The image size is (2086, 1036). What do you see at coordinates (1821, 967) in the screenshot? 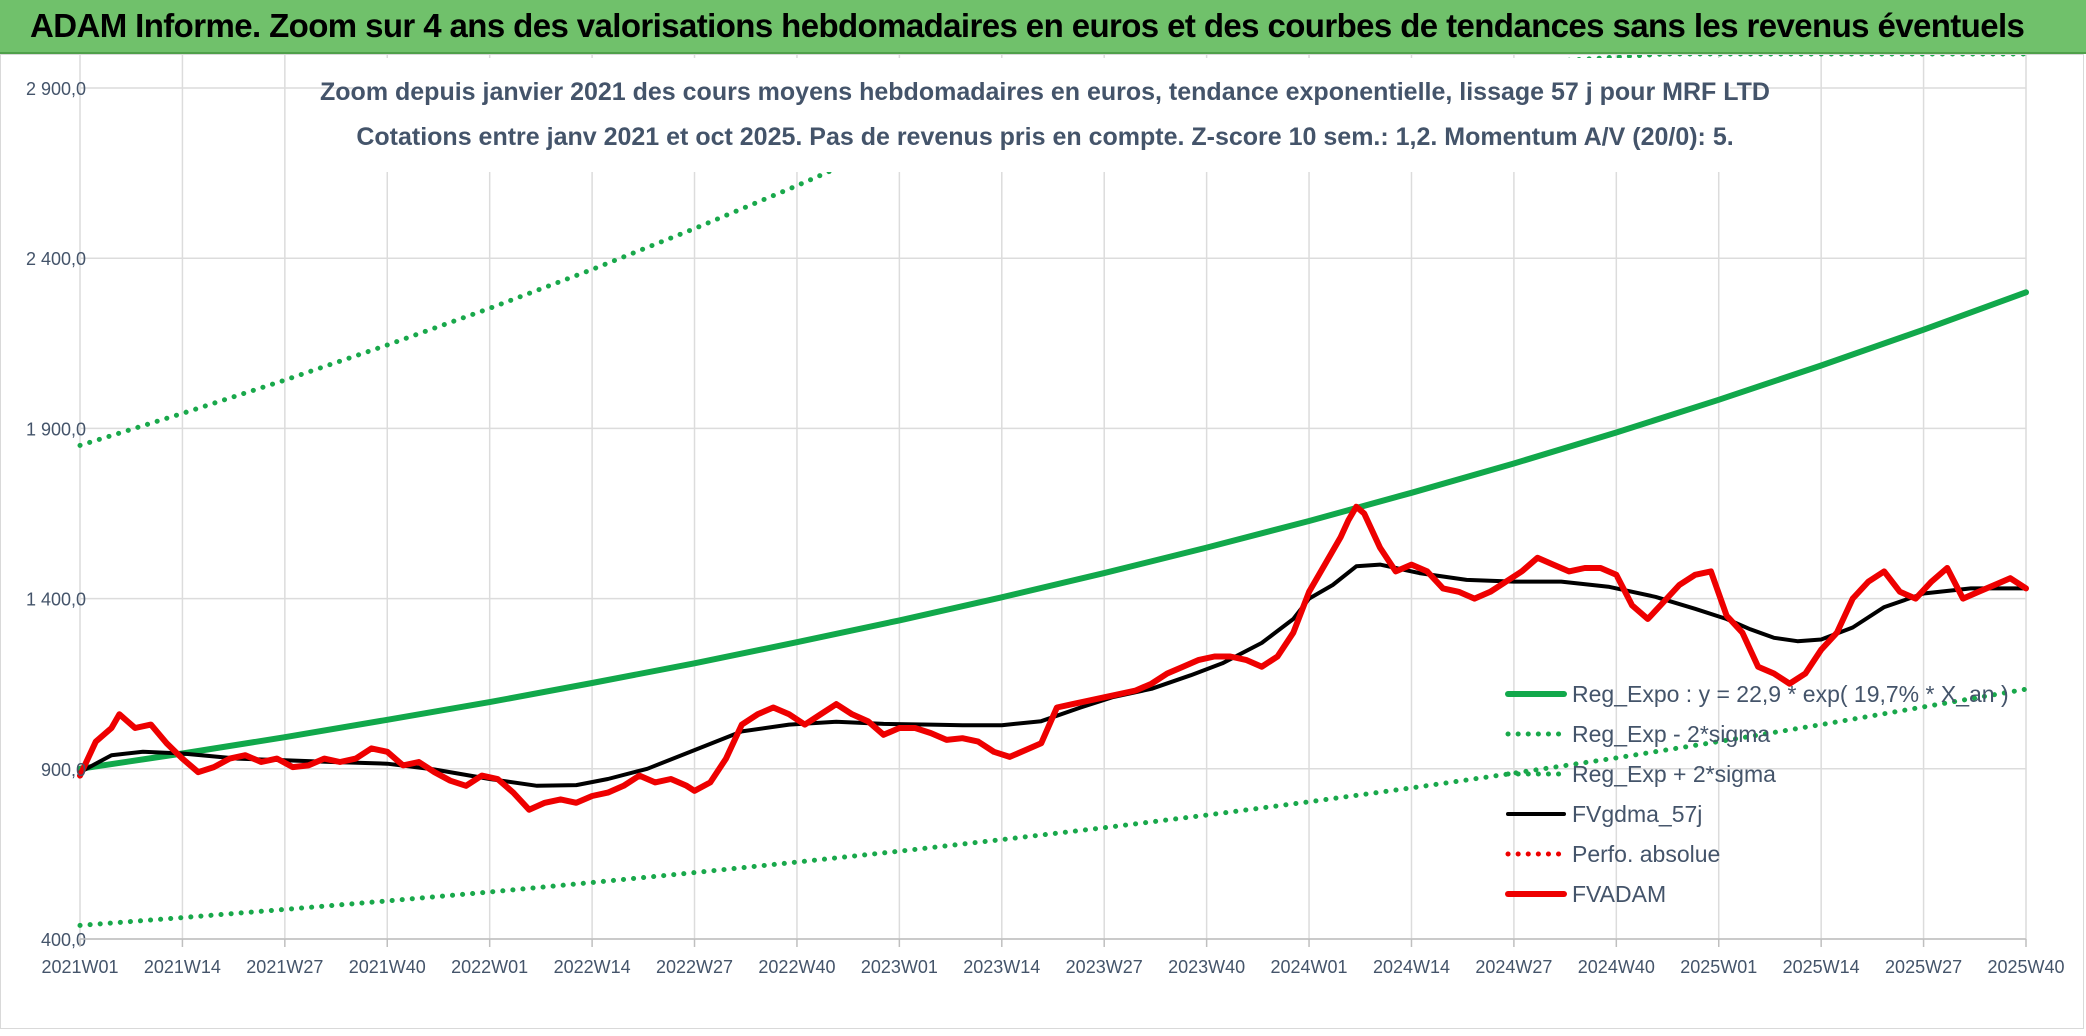
I see `x-tick-label: 2025W14` at bounding box center [1821, 967].